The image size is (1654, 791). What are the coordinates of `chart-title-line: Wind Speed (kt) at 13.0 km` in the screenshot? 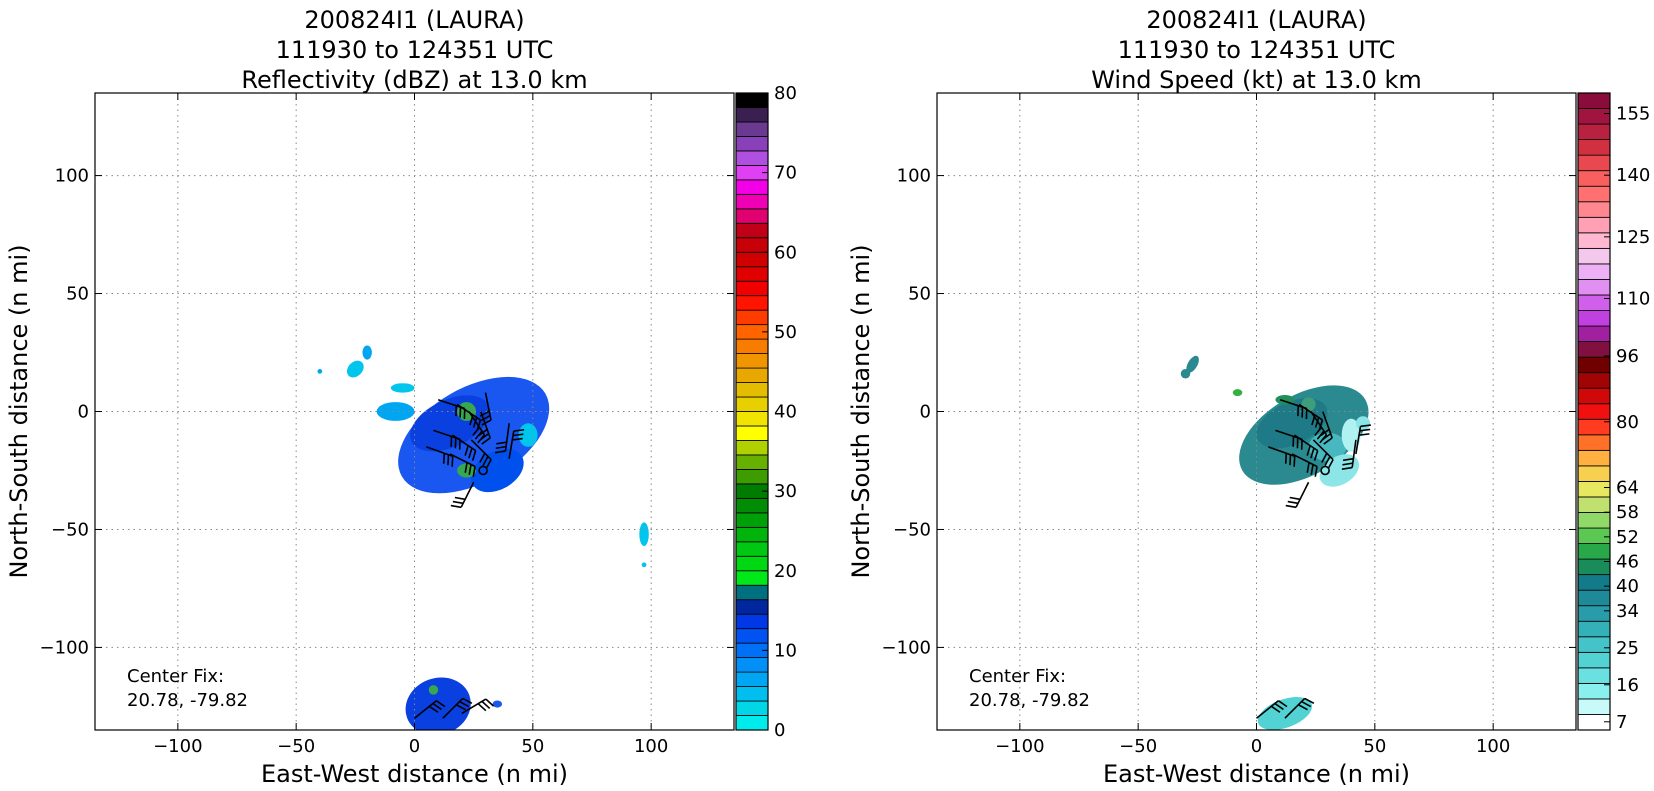 It's located at (1256, 80).